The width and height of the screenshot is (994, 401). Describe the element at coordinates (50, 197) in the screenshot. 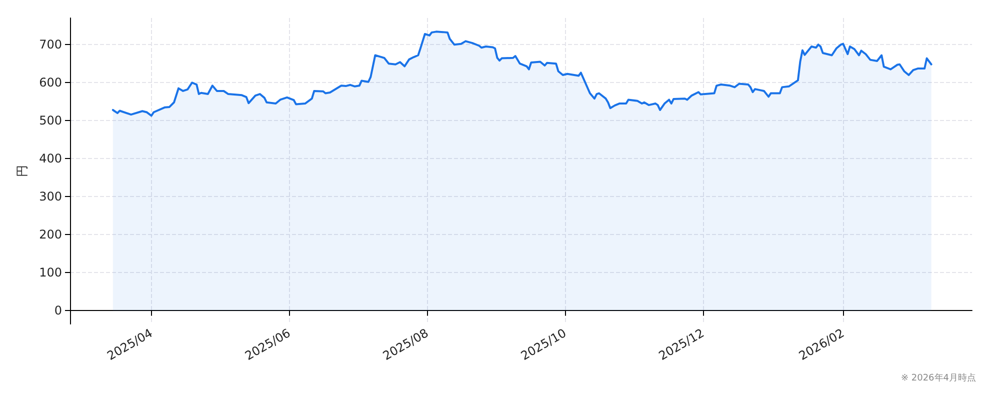

I see `y-tick-label: 300` at that location.